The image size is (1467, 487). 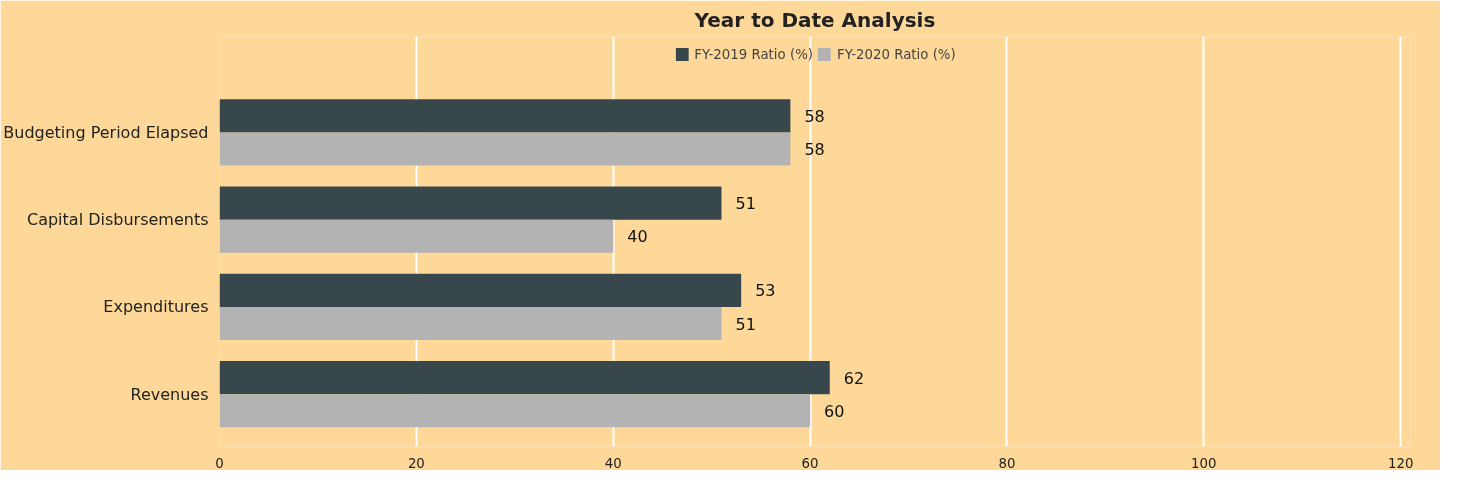 What do you see at coordinates (1204, 463) in the screenshot?
I see `x-tick-label: 100` at bounding box center [1204, 463].